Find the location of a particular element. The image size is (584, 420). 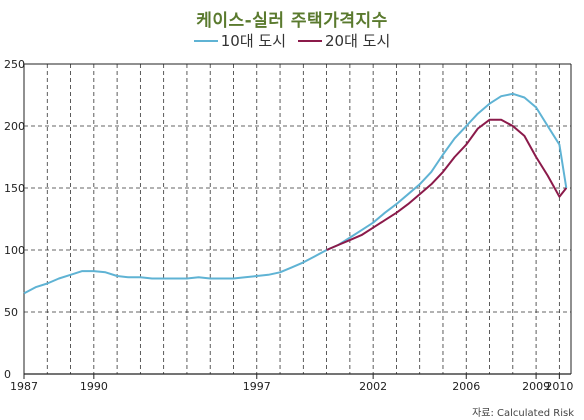

x-tick-label: 2010 is located at coordinates (559, 386).